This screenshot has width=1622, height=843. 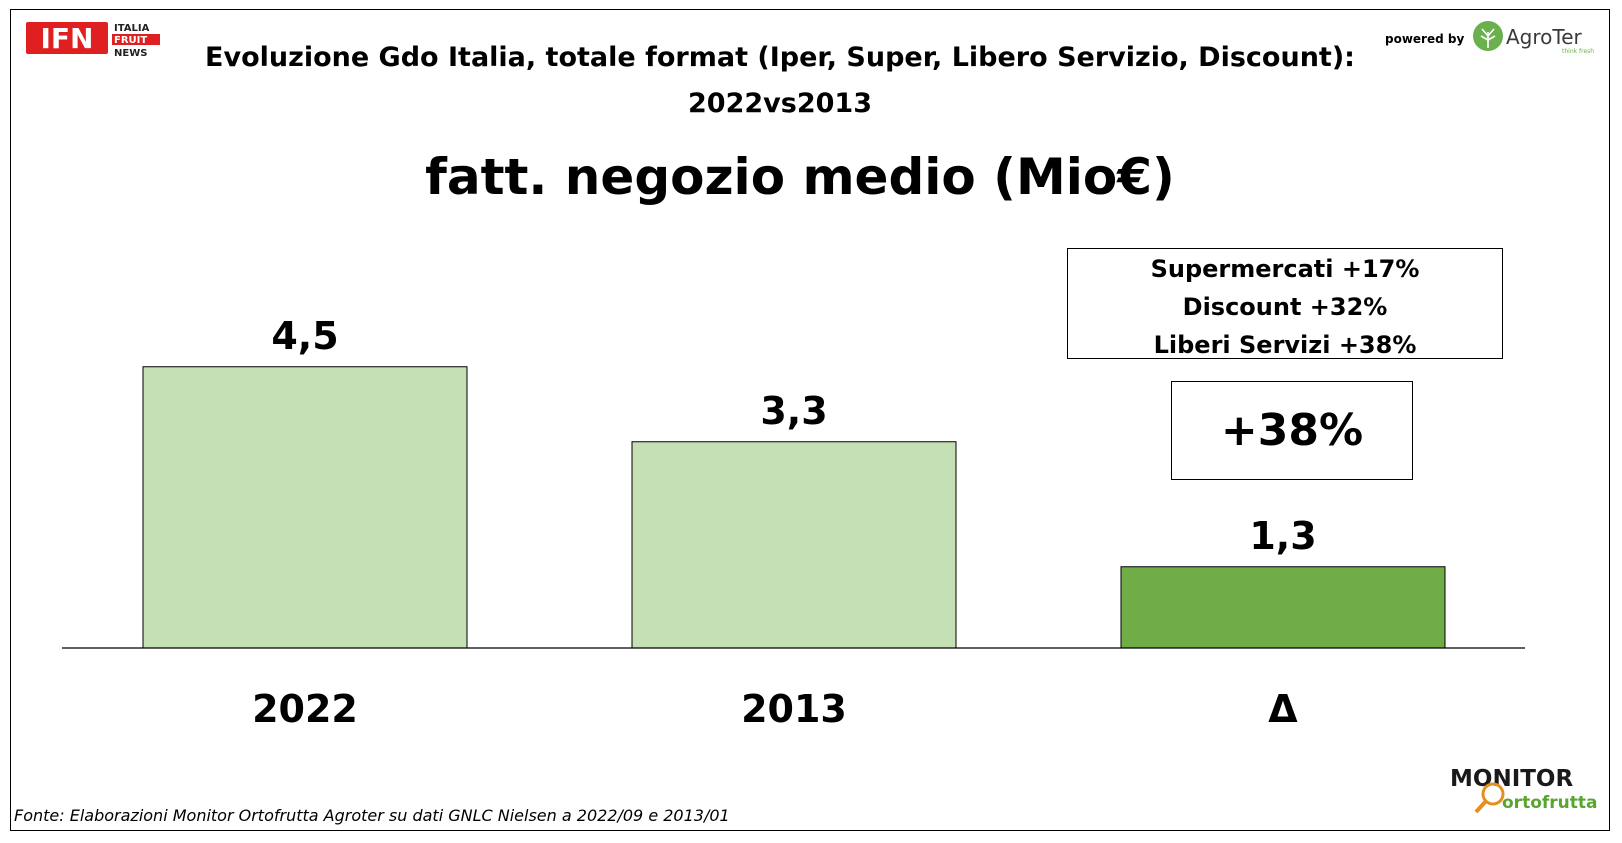 I want to click on agroter-tagline: think fresh, so click(x=1578, y=51).